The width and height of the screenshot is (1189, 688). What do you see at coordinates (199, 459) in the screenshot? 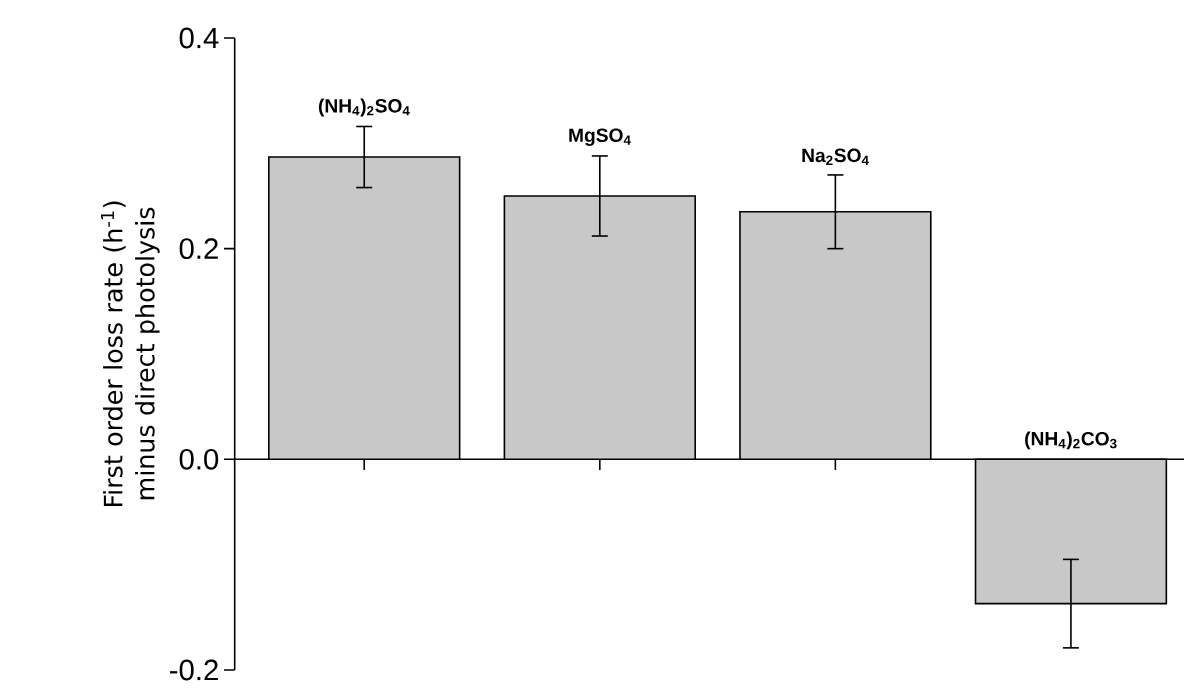
I see `y-tick-label: 0.0` at bounding box center [199, 459].